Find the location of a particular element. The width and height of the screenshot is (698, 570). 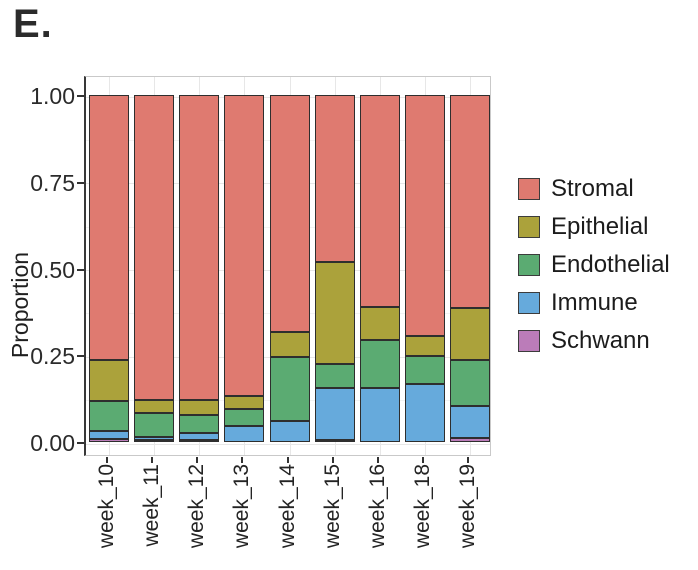

legend-item-stromal: Stromal is located at coordinates (594, 189).